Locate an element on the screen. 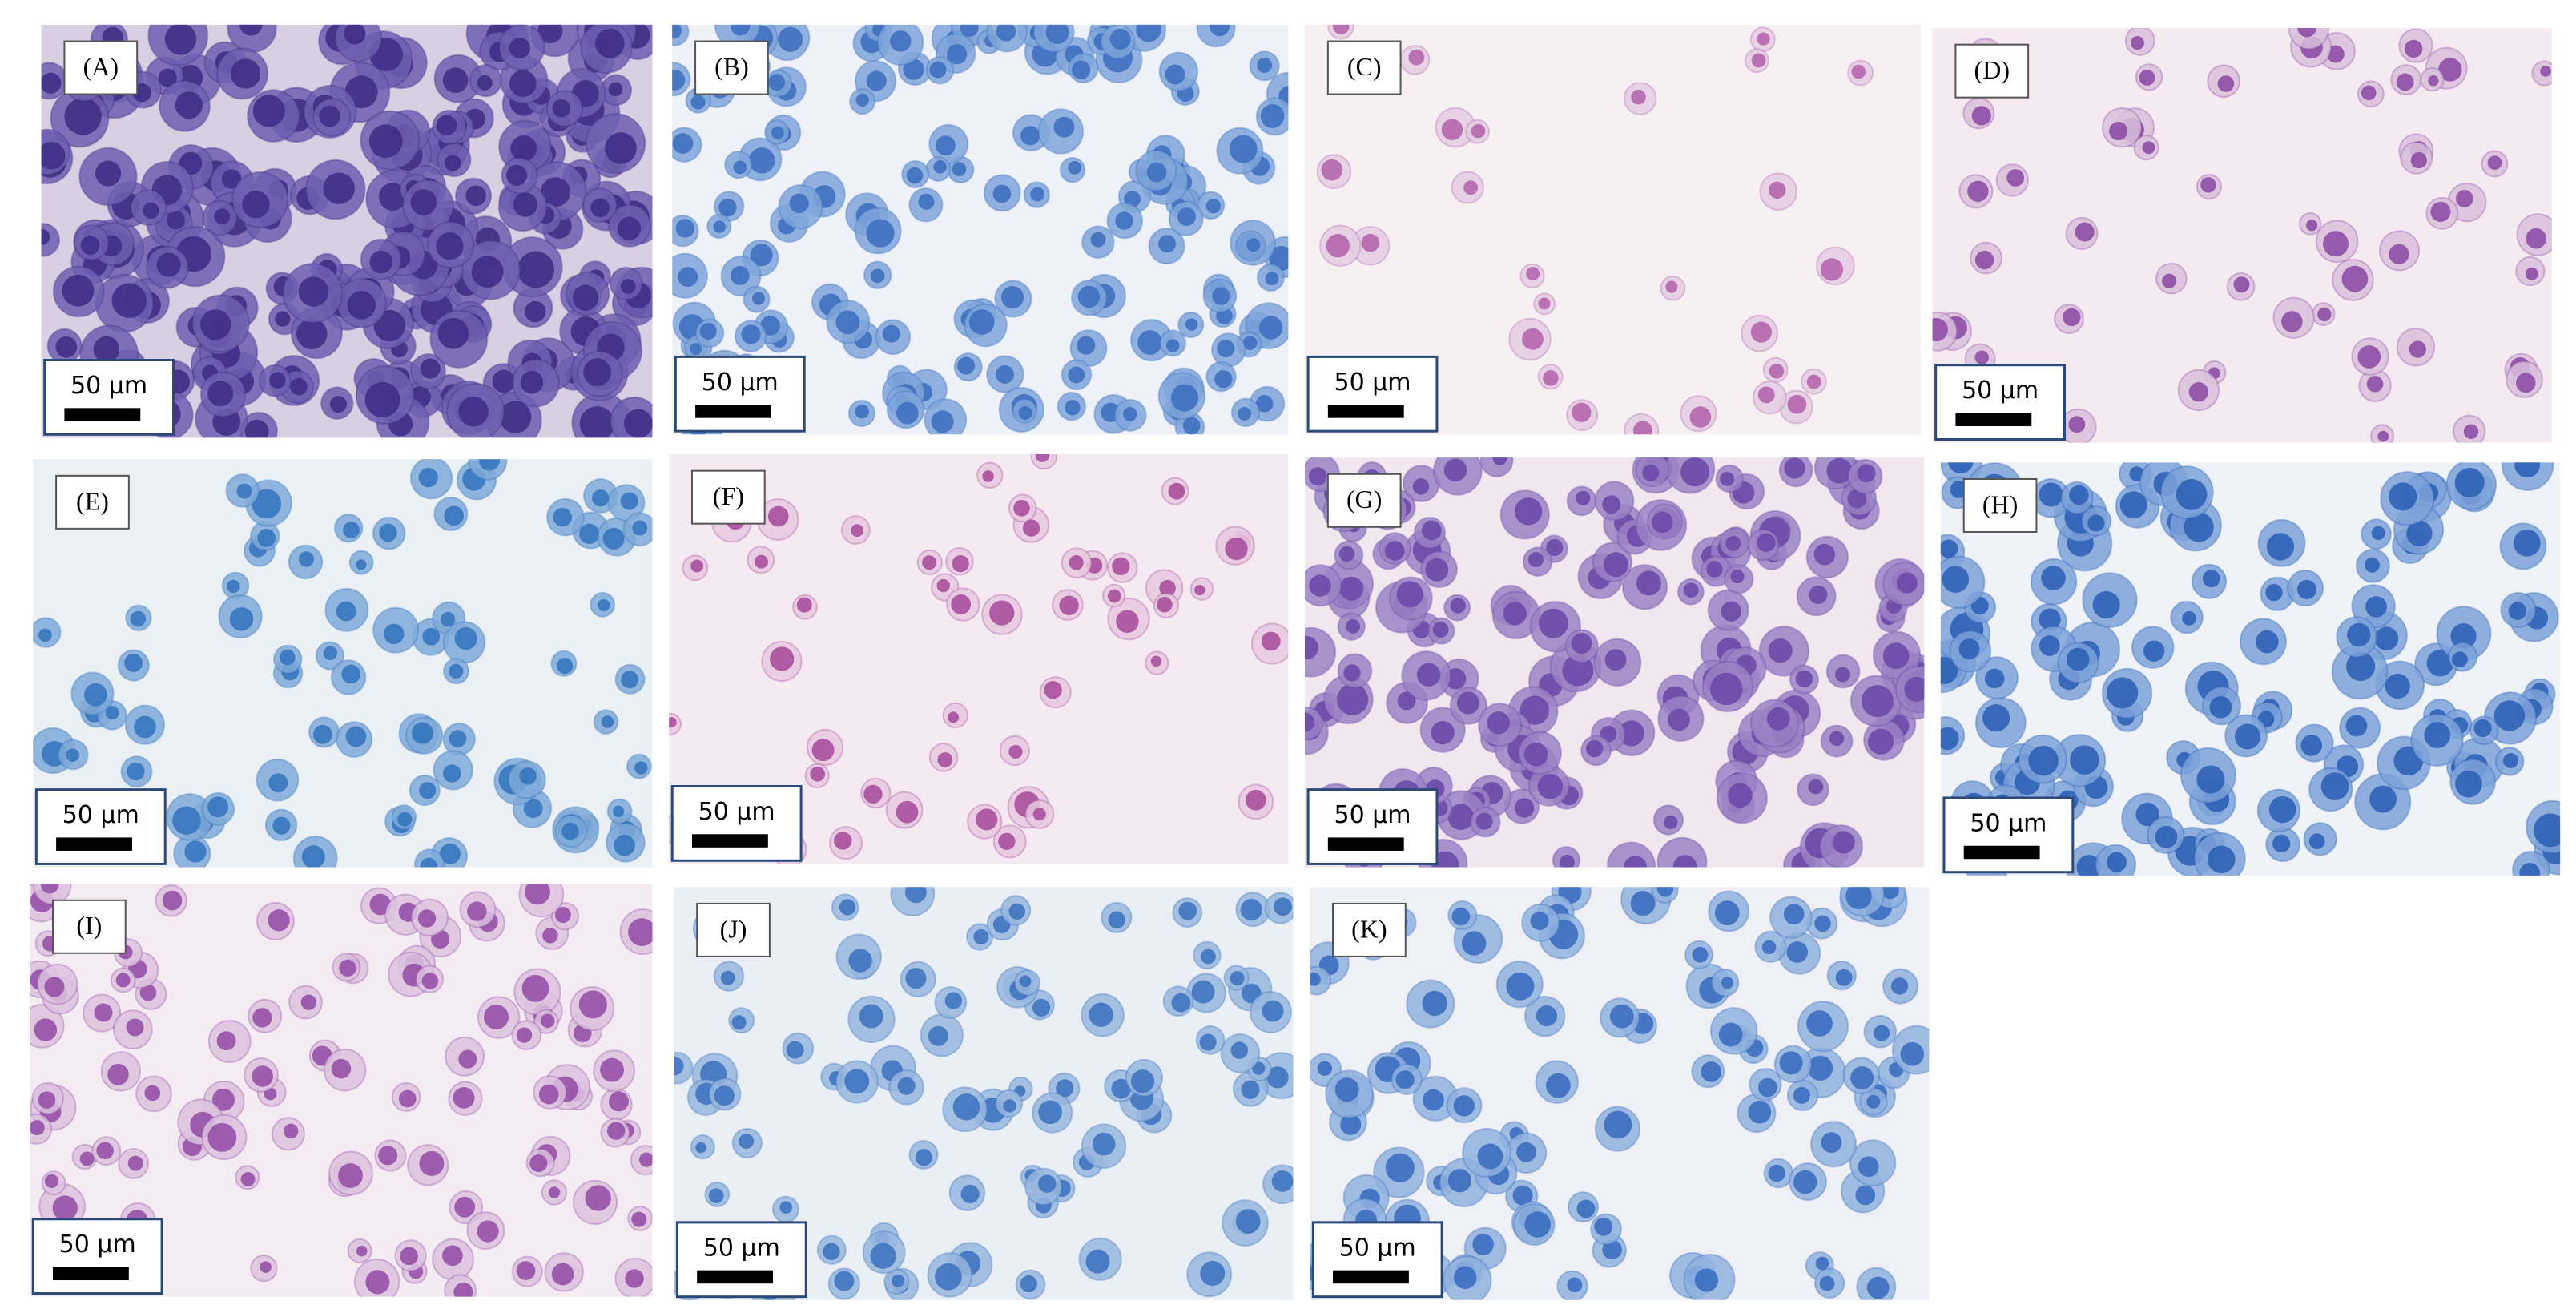 The height and width of the screenshot is (1313, 2576). panel-label: (E) is located at coordinates (93, 500).